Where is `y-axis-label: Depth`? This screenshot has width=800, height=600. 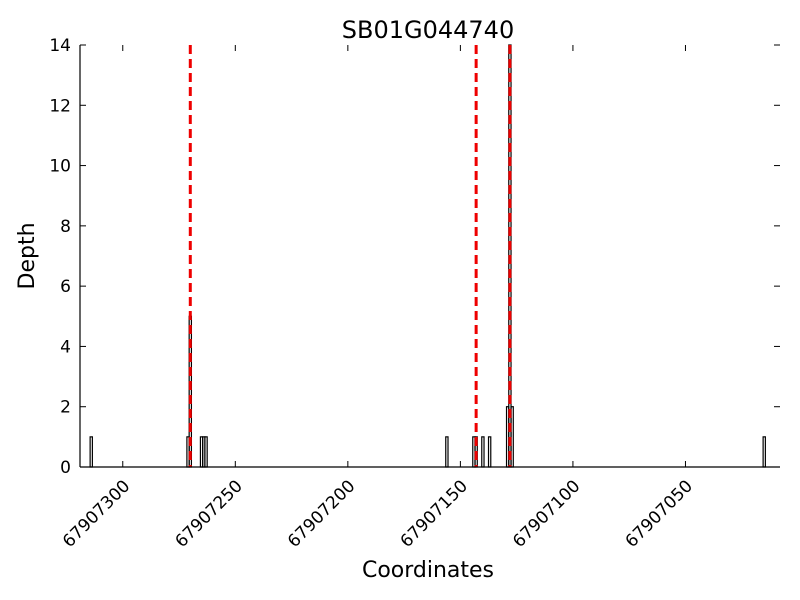 y-axis-label: Depth is located at coordinates (27, 255).